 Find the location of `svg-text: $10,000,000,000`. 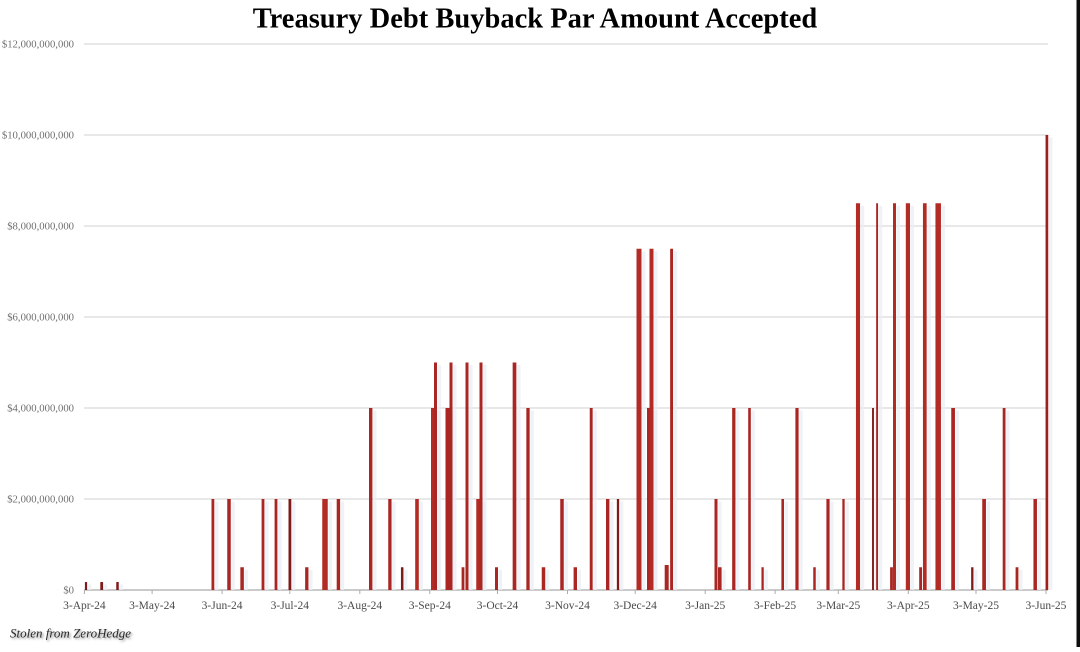

svg-text: $10,000,000,000 is located at coordinates (38, 136).